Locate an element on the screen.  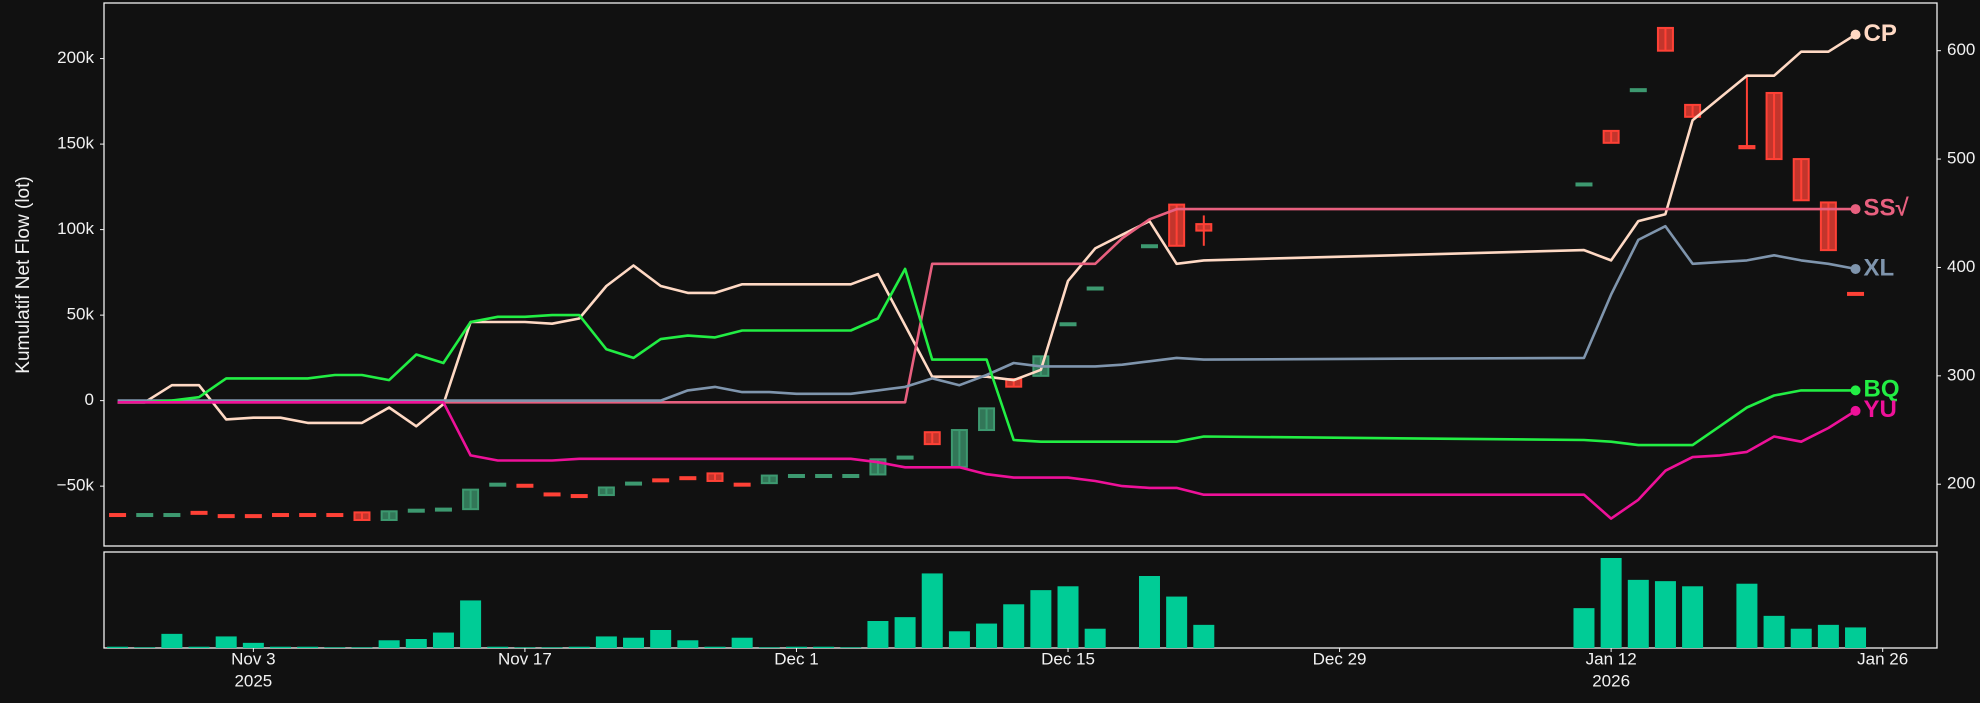
x-tick-label: Dec 29 is located at coordinates (1340, 658).